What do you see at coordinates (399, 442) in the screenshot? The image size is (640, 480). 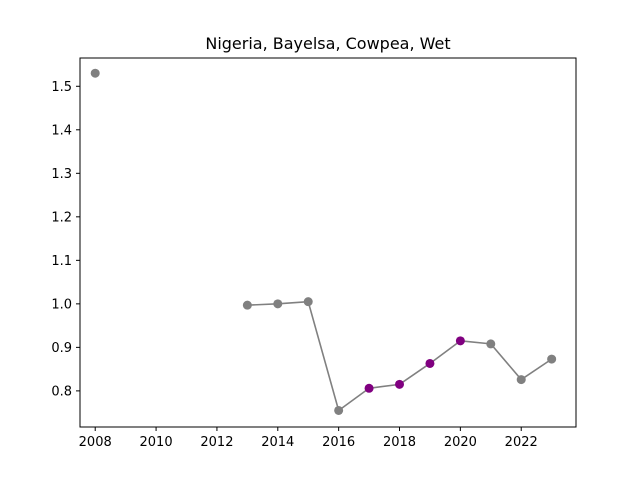 I see `x-tick-label: 2018` at bounding box center [399, 442].